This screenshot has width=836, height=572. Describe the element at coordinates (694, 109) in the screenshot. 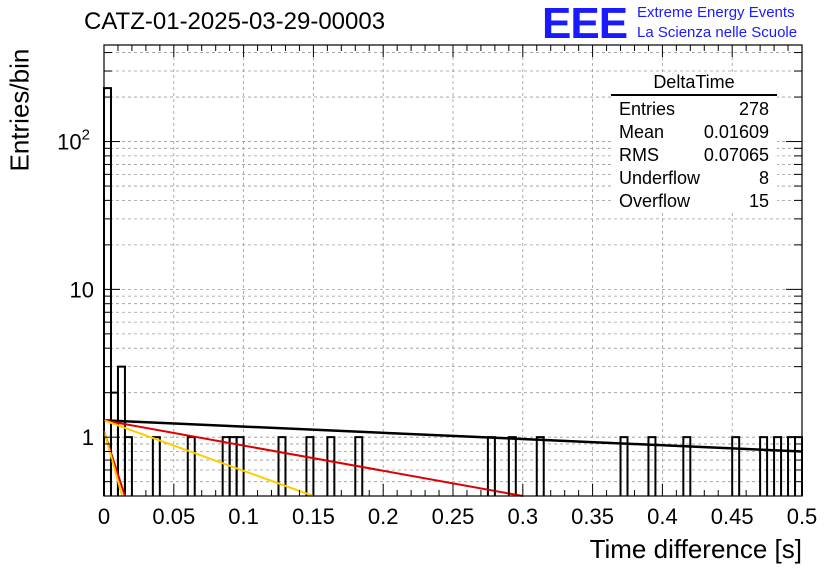

I see `stats-row-entries: Entries 278` at that location.